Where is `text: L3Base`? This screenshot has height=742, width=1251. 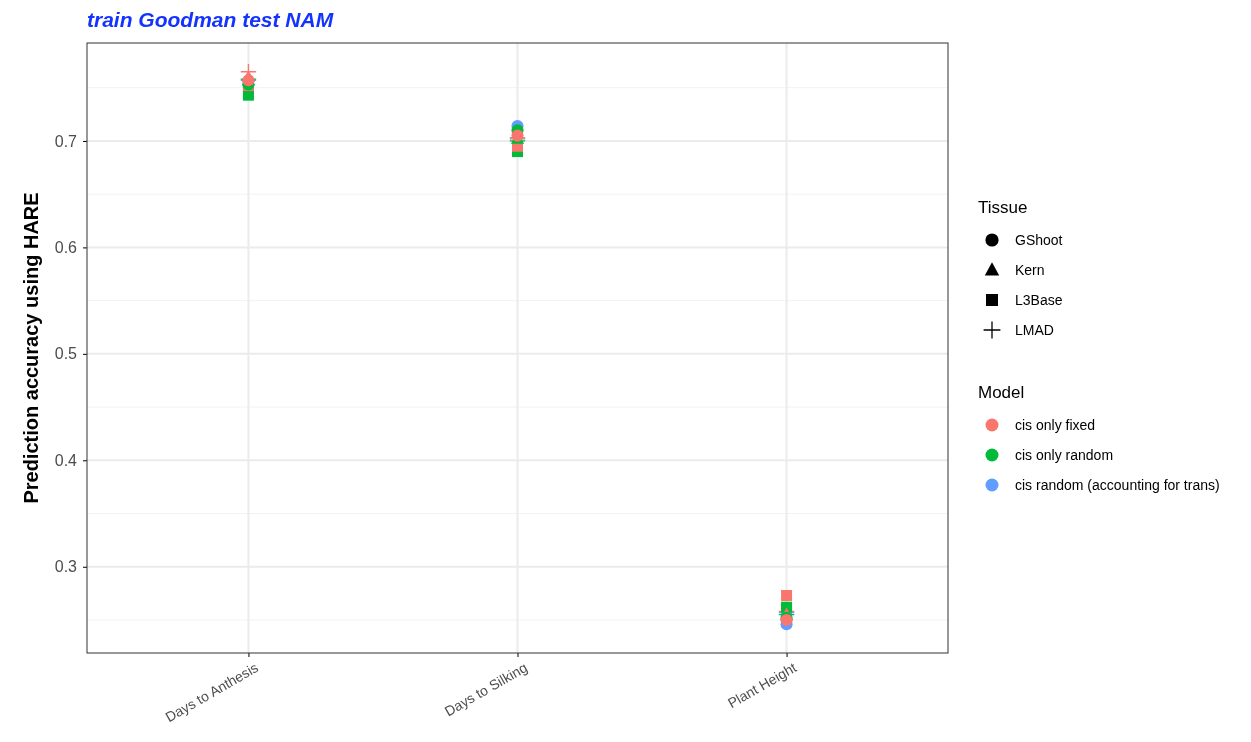 text: L3Base is located at coordinates (1039, 300).